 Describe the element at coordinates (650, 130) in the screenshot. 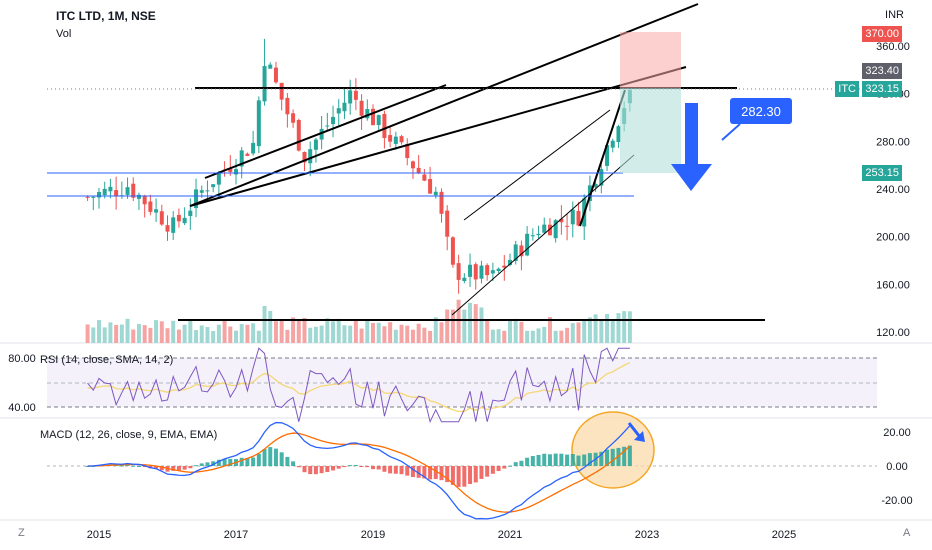

I see `reward-zone-box` at that location.